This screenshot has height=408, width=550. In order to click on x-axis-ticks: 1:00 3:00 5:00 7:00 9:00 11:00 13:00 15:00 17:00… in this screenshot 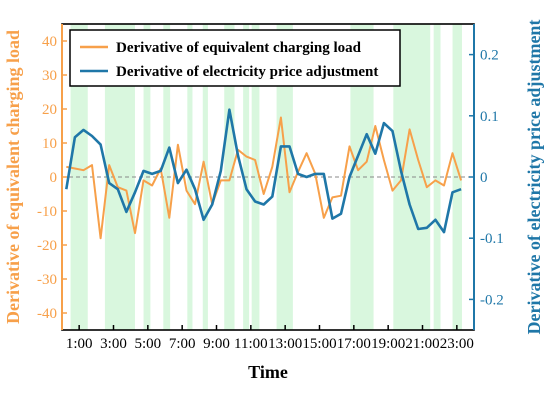, I will do `click(270, 338)`.